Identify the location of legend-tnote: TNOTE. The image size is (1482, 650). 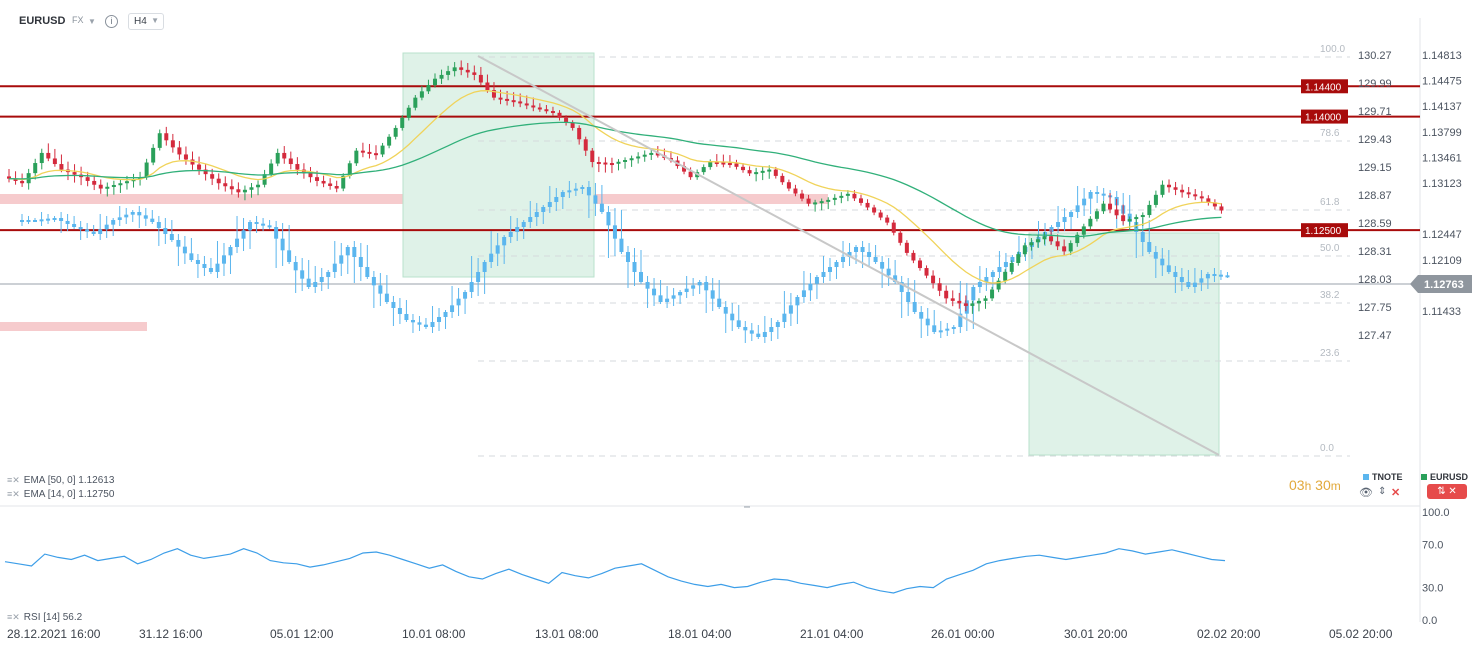
(1383, 477).